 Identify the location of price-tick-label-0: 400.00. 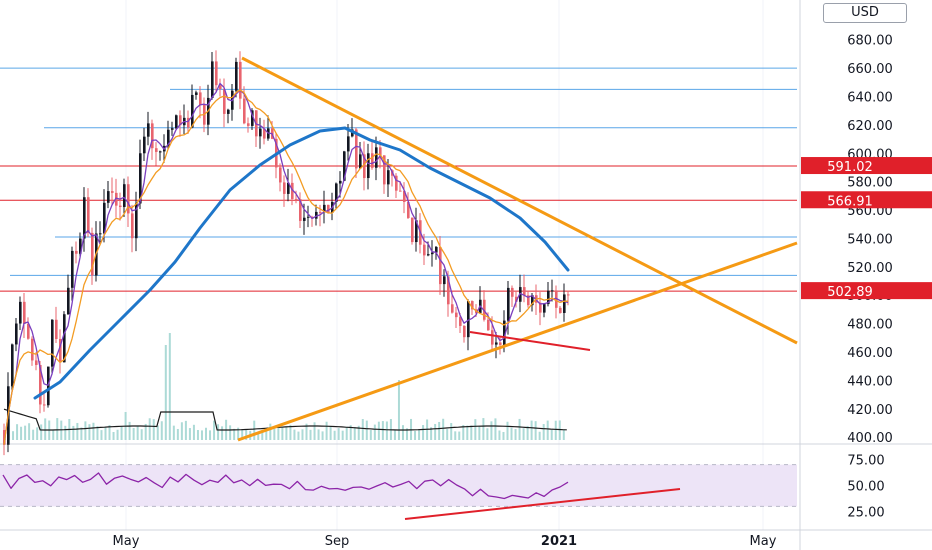
(870, 438).